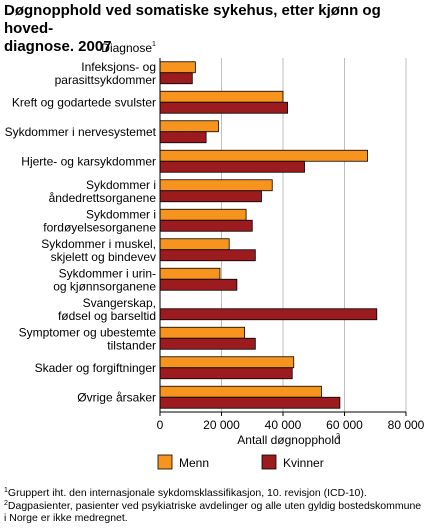  I want to click on category-label-7-line-2: og kjønnsorganene, so click(104, 286).